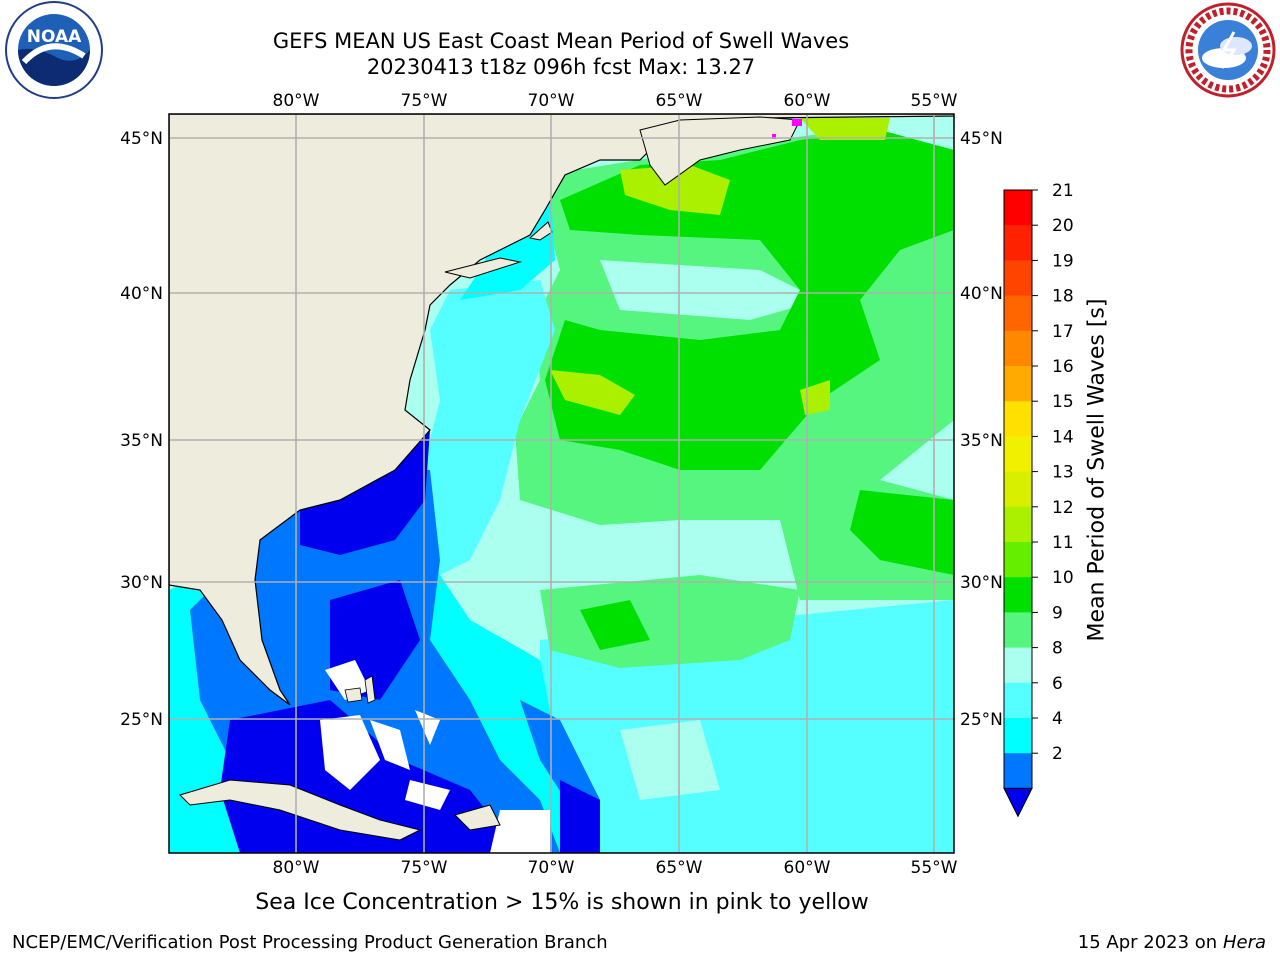  Describe the element at coordinates (141, 139) in the screenshot. I see `lat-label-left: 45°N` at that location.